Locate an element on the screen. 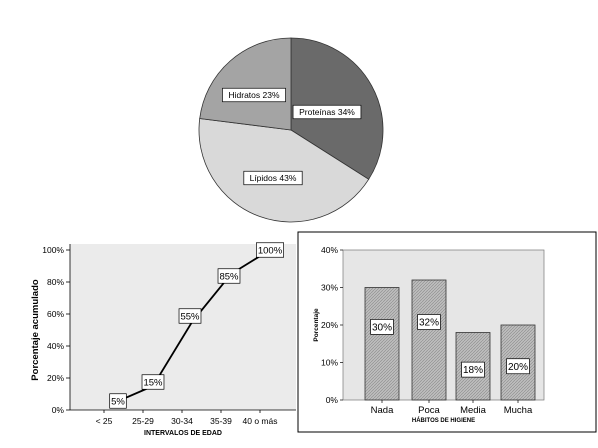 The width and height of the screenshot is (598, 448). x-axis-title: HÁBITOS DE HIGIENE is located at coordinates (443, 420).